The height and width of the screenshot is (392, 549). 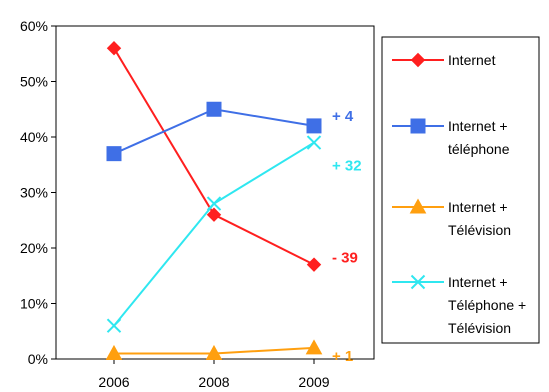 What do you see at coordinates (113, 382) in the screenshot?
I see `x-tick-label: 2006` at bounding box center [113, 382].